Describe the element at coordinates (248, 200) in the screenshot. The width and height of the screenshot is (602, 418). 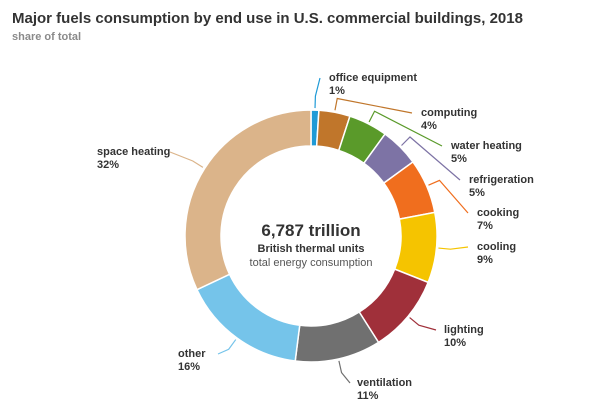
I see `slice-space-heating` at that location.